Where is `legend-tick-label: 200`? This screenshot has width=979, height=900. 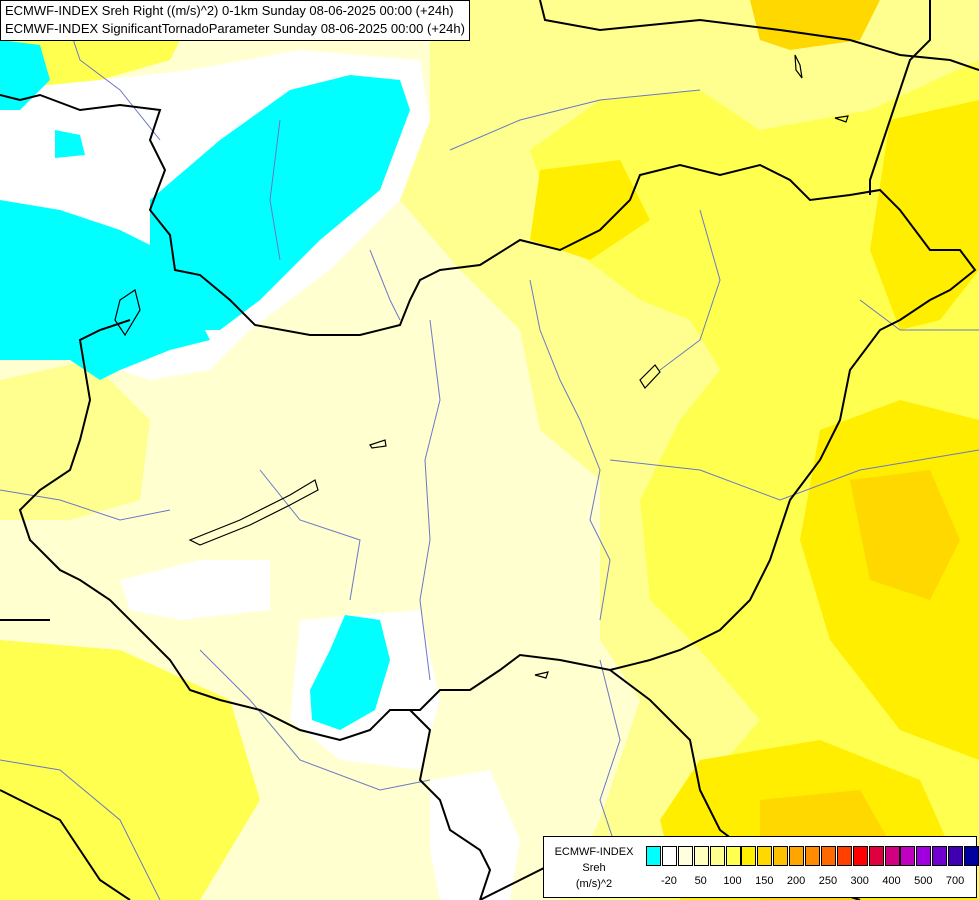
legend-tick-label: 200 is located at coordinates (796, 881).